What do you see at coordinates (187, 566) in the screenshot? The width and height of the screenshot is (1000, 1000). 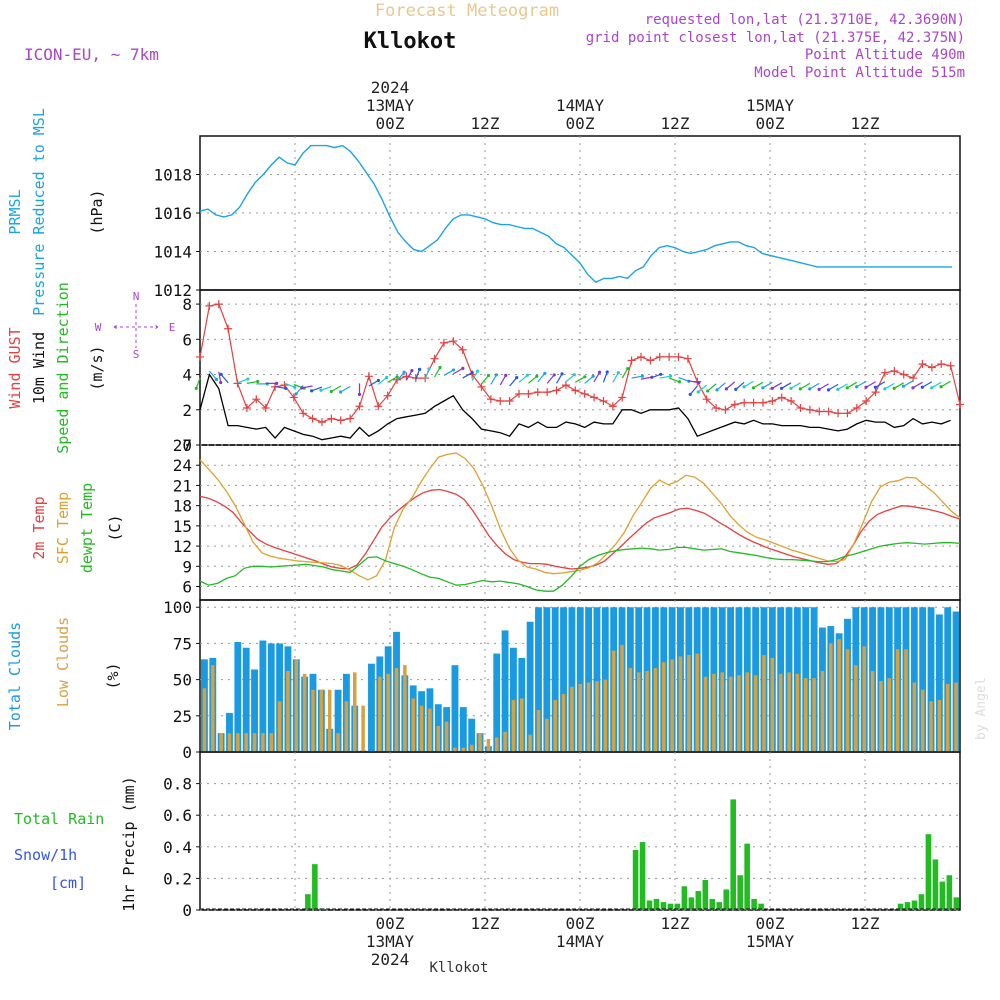 I see `y-tick-label: 9` at bounding box center [187, 566].